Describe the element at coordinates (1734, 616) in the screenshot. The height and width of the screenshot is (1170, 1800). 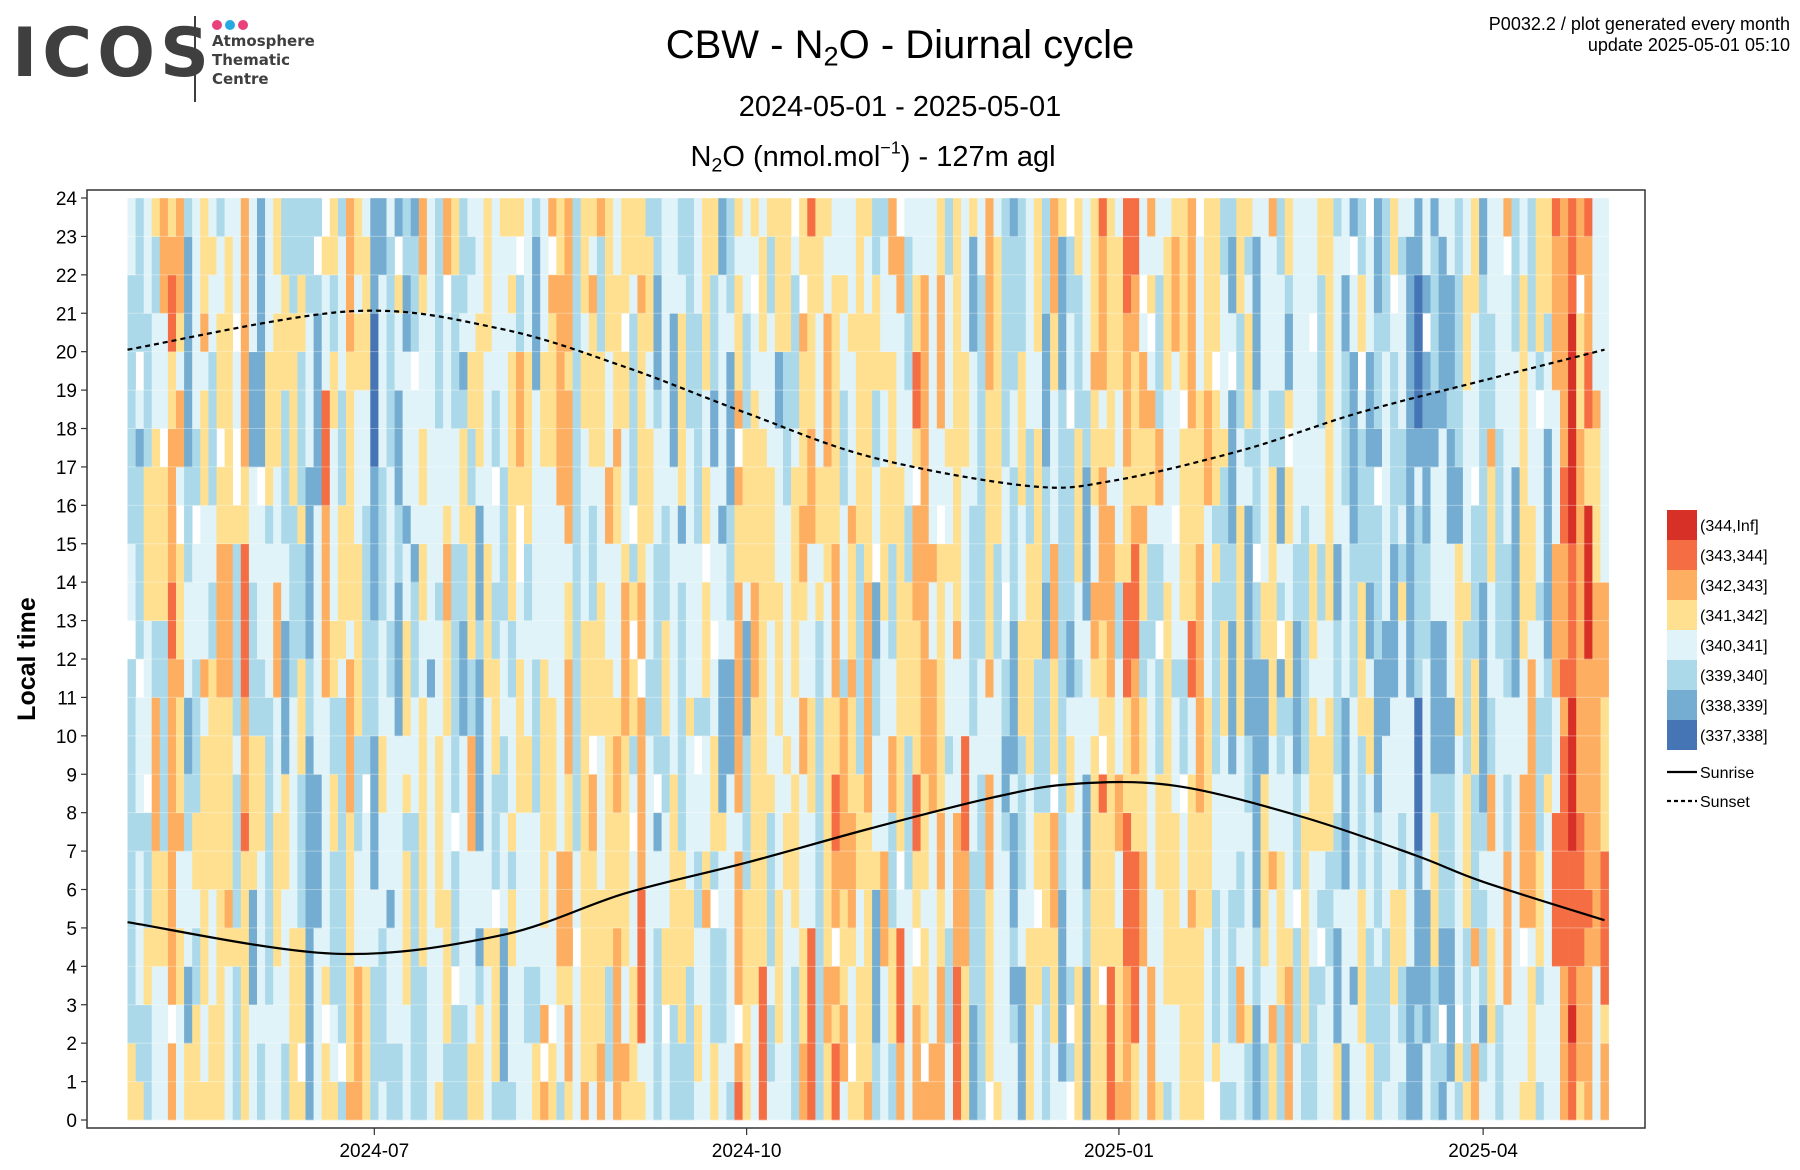
I see `legend-label: (341,342]` at that location.